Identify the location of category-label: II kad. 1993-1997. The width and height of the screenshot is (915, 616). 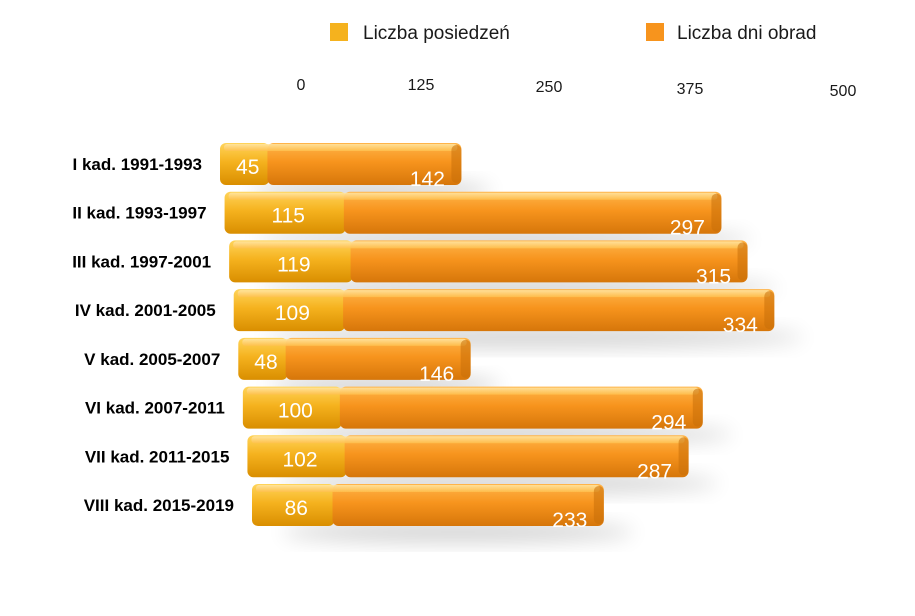
(139, 213).